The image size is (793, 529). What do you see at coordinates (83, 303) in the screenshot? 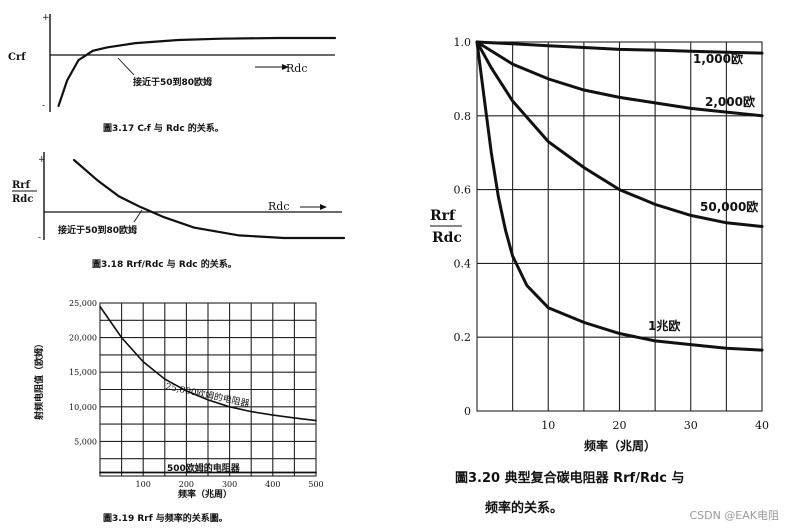
I see `fig319-y-tick: 25,000` at bounding box center [83, 303].